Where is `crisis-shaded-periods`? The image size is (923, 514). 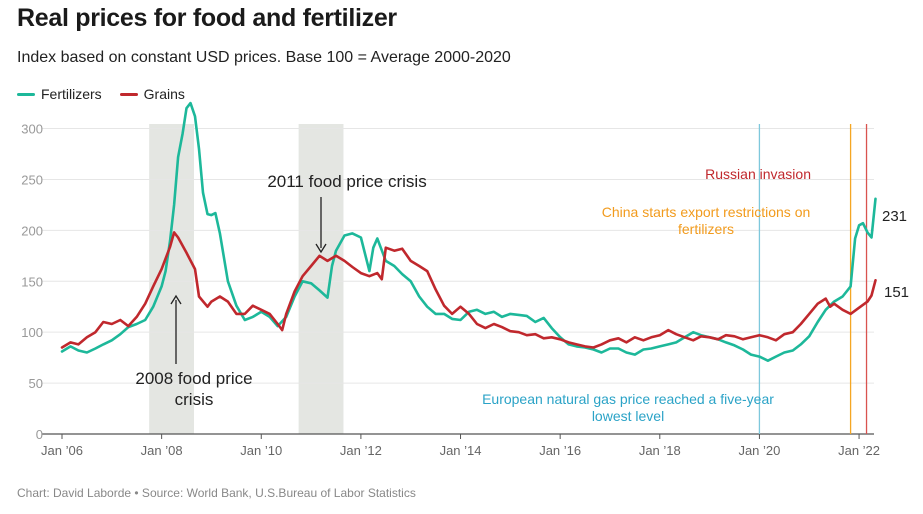
crisis-shaded-periods is located at coordinates (246, 279).